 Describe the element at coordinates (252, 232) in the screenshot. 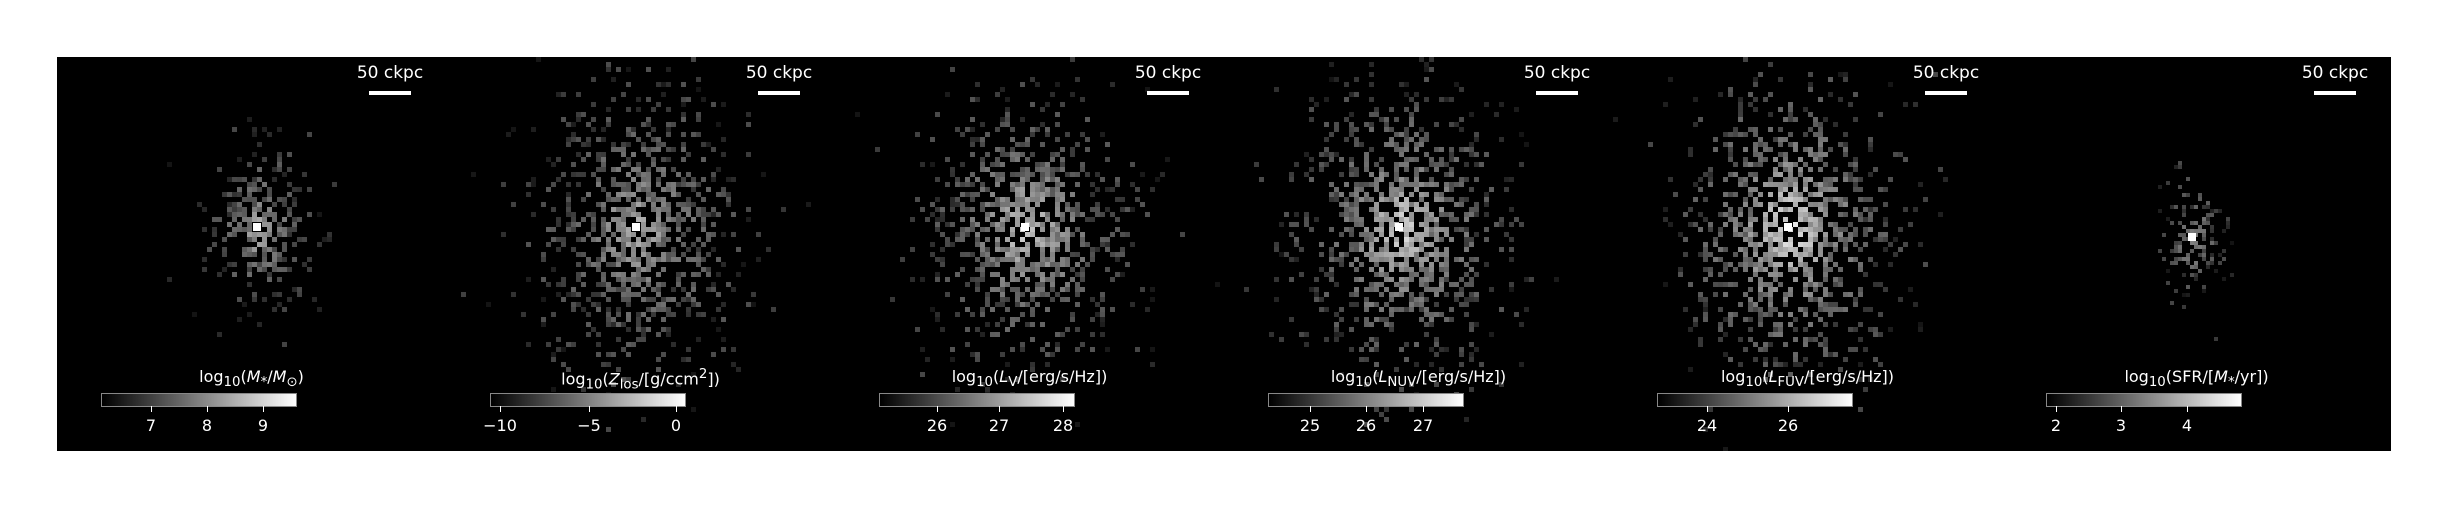

I see `stellar-mass-map` at that location.